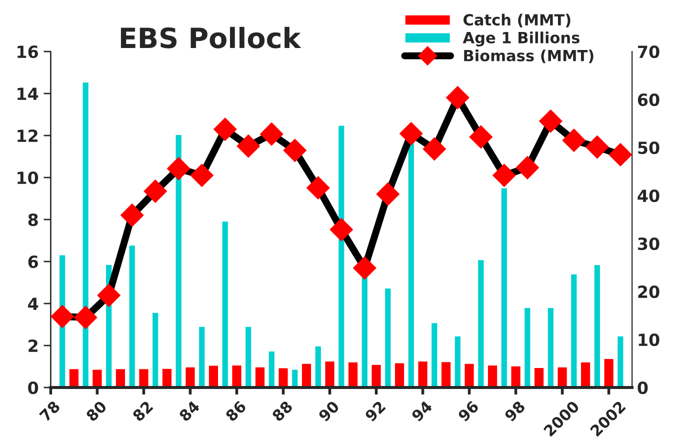 The width and height of the screenshot is (676, 448). What do you see at coordinates (649, 195) in the screenshot?
I see `y2-tick-label: 40` at bounding box center [649, 195].